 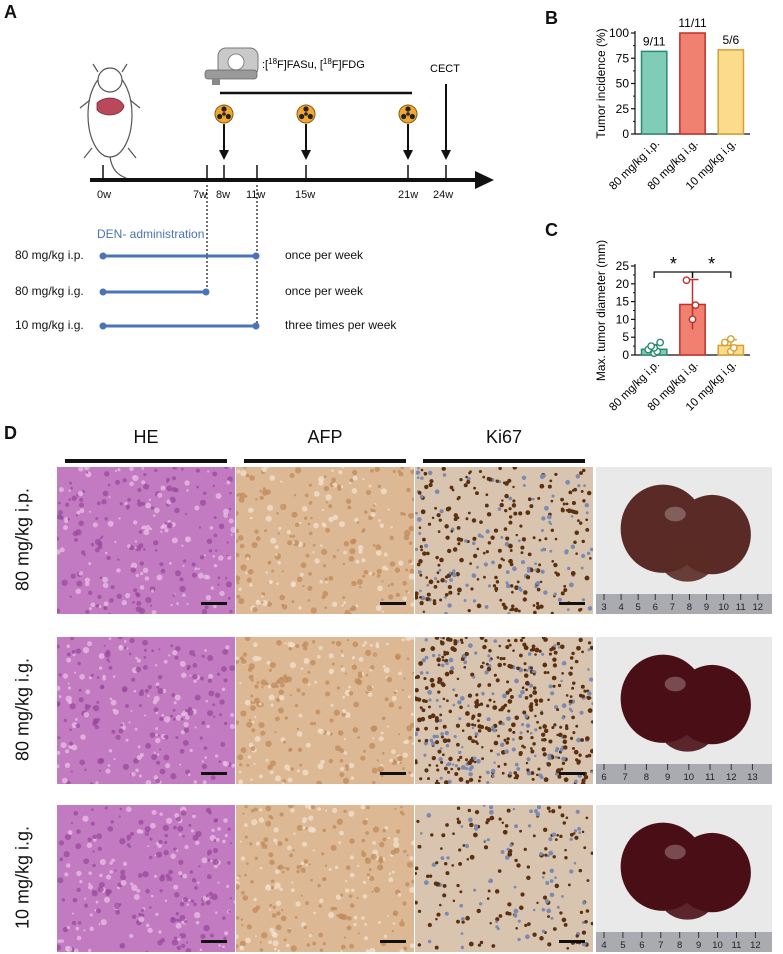 What do you see at coordinates (408, 195) in the screenshot?
I see `tick-label-21w: 21w` at bounding box center [408, 195].